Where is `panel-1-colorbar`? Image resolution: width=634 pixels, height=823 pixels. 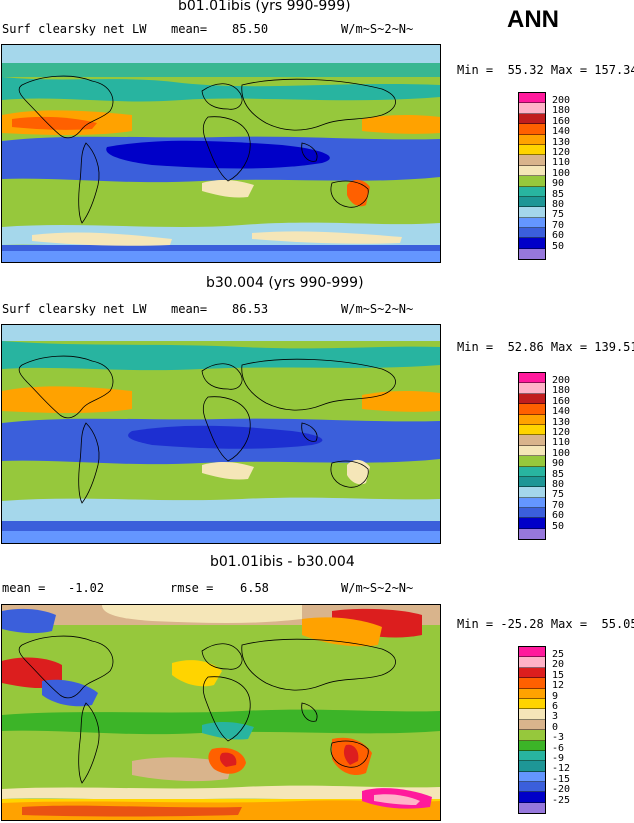 panel-1-colorbar is located at coordinates (532, 176).